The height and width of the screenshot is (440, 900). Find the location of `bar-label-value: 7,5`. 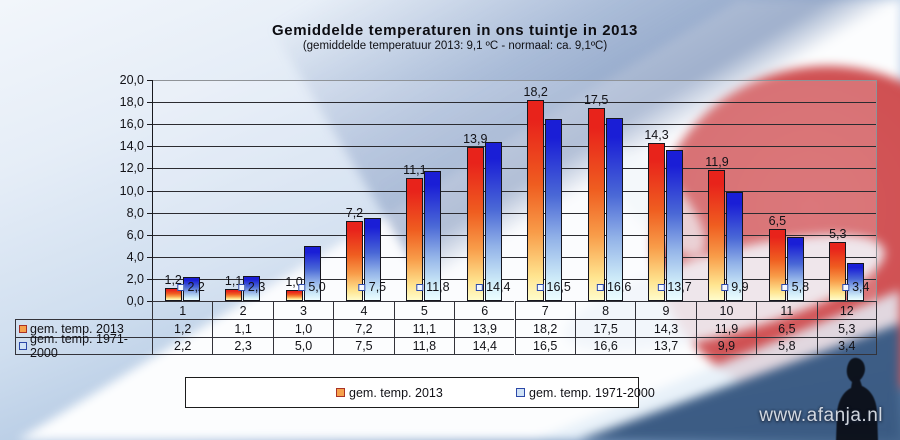

bar-label-value: 7,5 is located at coordinates (377, 287).